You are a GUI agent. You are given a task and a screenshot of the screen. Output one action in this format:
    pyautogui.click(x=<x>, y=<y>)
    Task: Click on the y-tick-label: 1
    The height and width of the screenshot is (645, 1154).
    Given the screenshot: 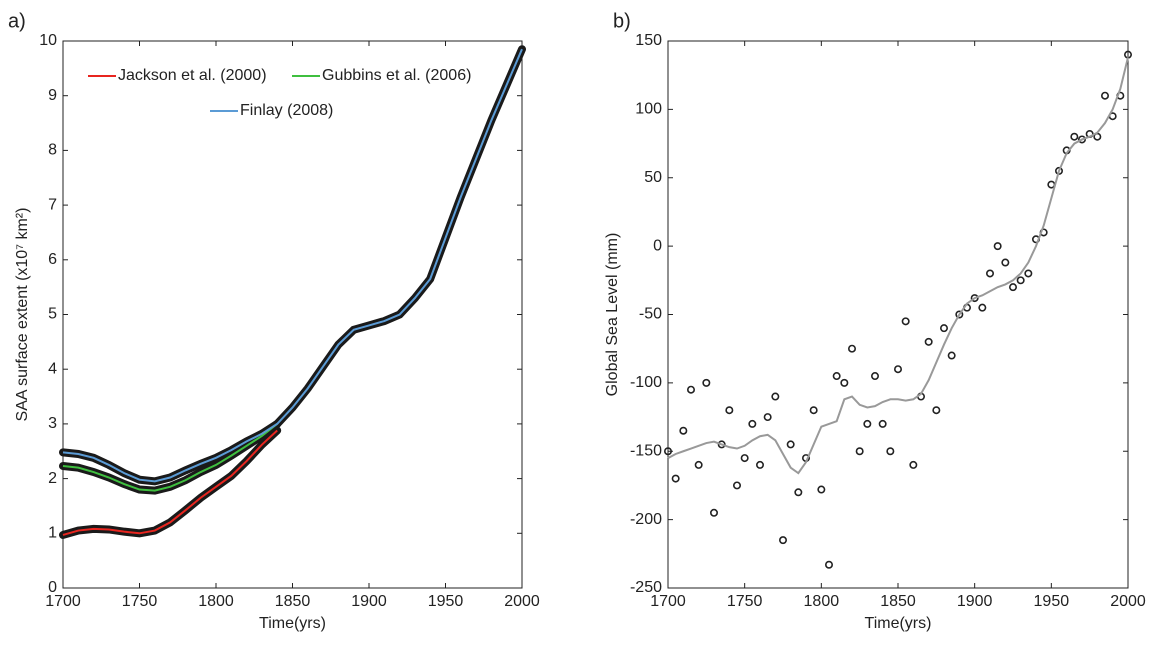 What is the action you would take?
    pyautogui.click(x=52, y=533)
    